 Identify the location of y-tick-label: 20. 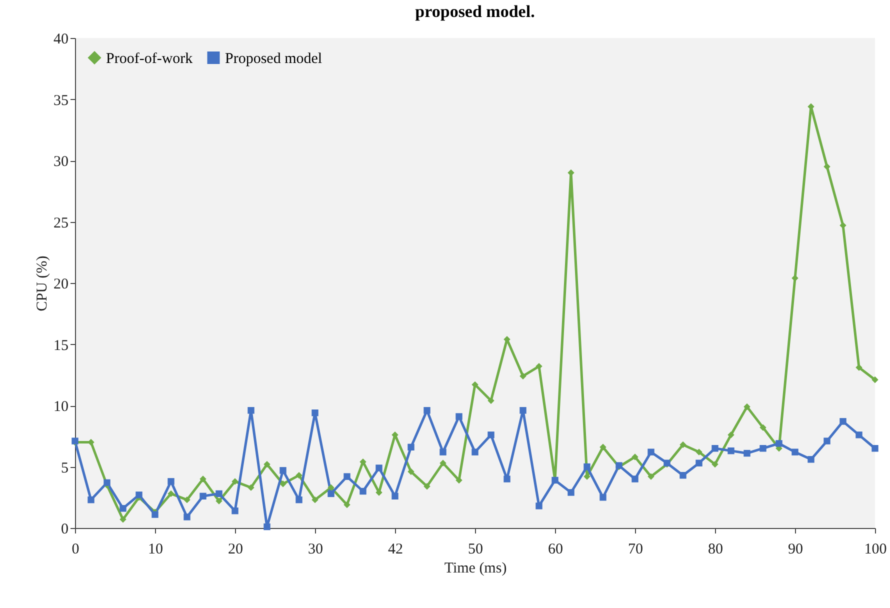
(61, 284).